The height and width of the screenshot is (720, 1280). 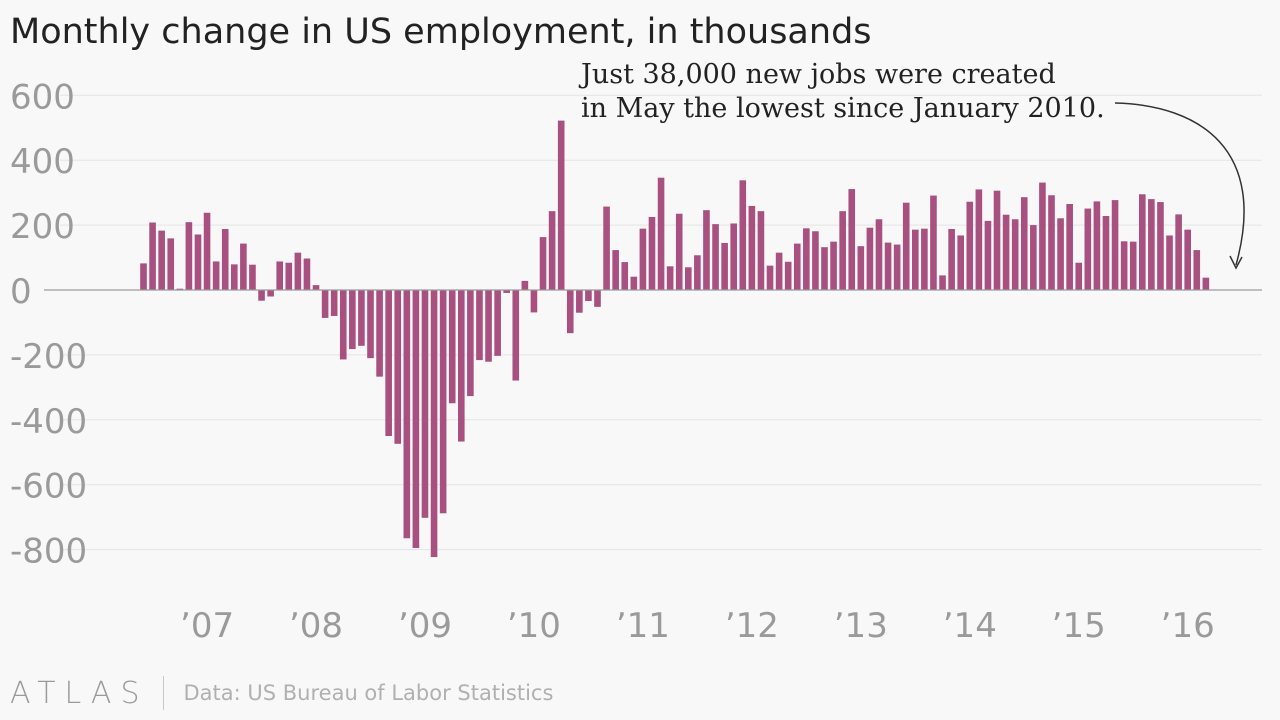 I want to click on x-axis-ticks: ’07 ’08 ’09 ’10 ’11 ’12 ’13 ’14 ’15 ’16, so click(x=697, y=626).